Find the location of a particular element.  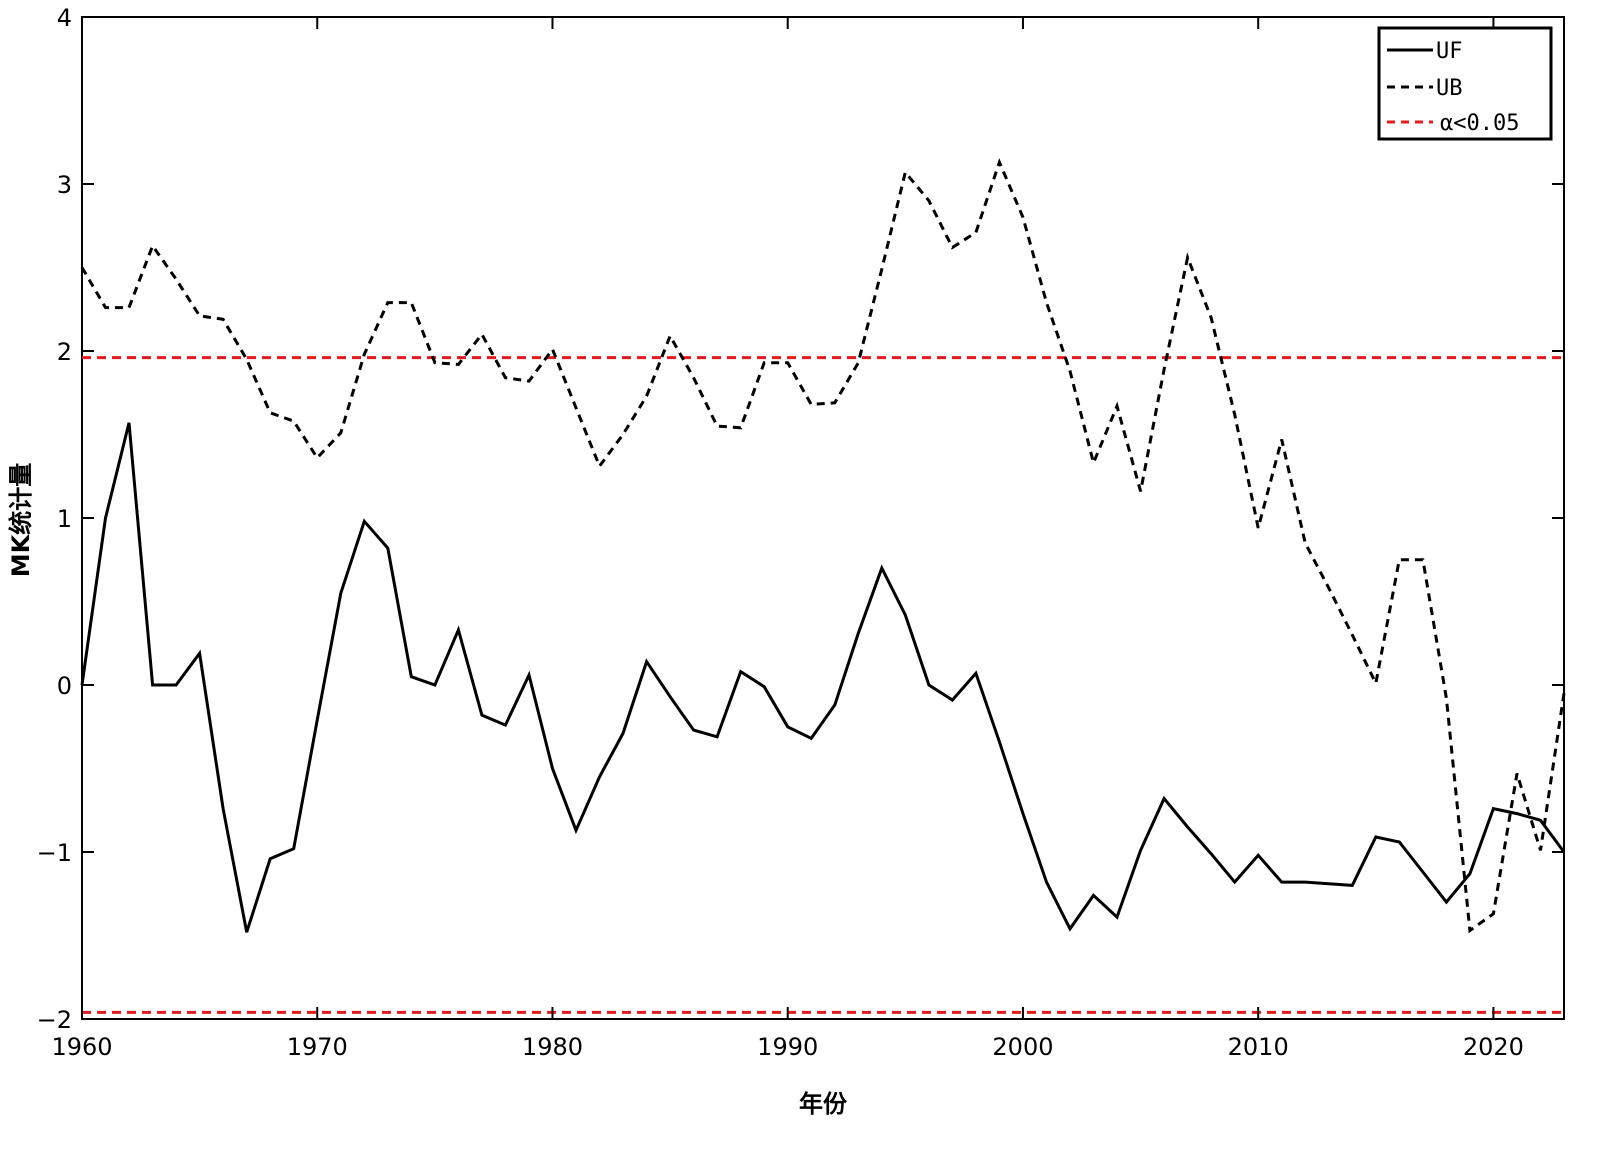

x-tick-label: 1990 is located at coordinates (787, 1047).